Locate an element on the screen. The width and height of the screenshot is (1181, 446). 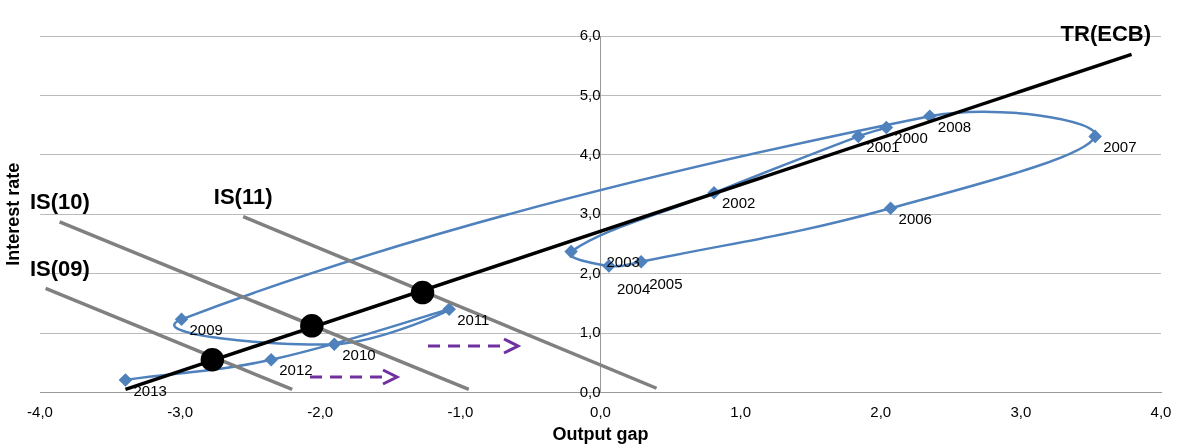
annotation: 2013 is located at coordinates (150, 390).